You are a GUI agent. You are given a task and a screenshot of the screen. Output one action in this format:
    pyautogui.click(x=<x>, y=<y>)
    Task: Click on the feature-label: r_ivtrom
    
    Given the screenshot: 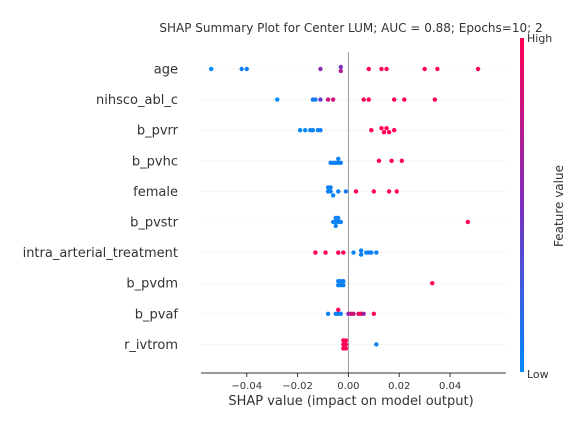 What is the action you would take?
    pyautogui.click(x=151, y=345)
    